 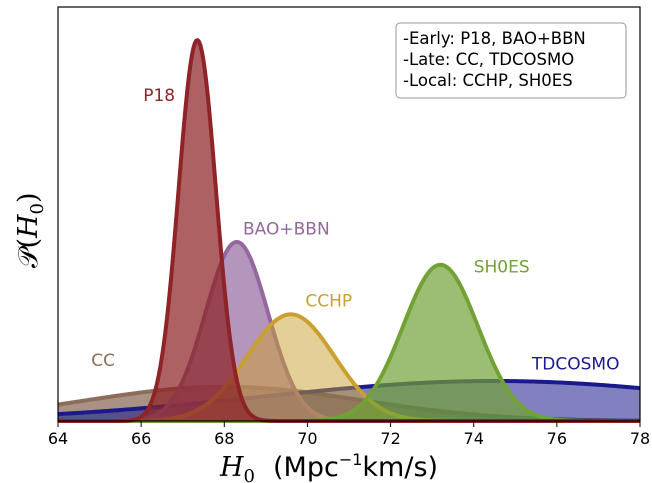 What do you see at coordinates (103, 361) in the screenshot?
I see `curve-label-cc: CC` at bounding box center [103, 361].